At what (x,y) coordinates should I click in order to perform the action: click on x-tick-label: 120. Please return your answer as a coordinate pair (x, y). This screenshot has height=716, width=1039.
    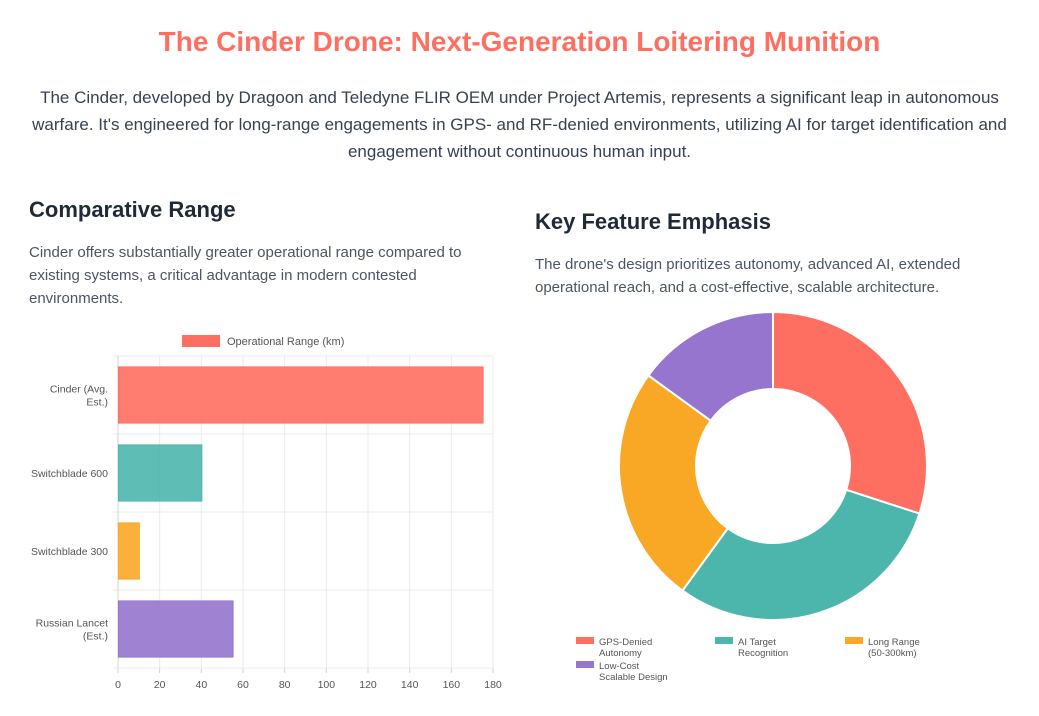
    Looking at the image, I should click on (368, 685).